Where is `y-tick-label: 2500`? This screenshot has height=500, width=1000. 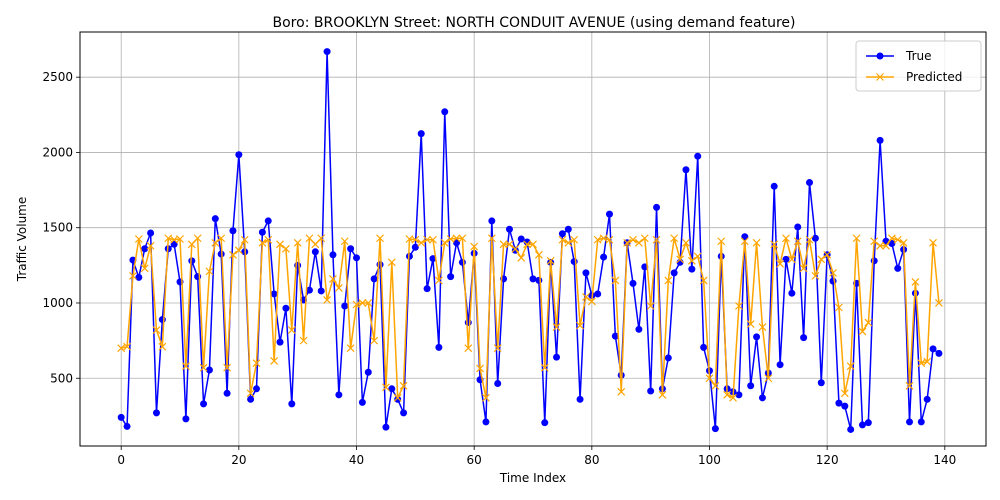 y-tick-label: 2500 is located at coordinates (57, 77).